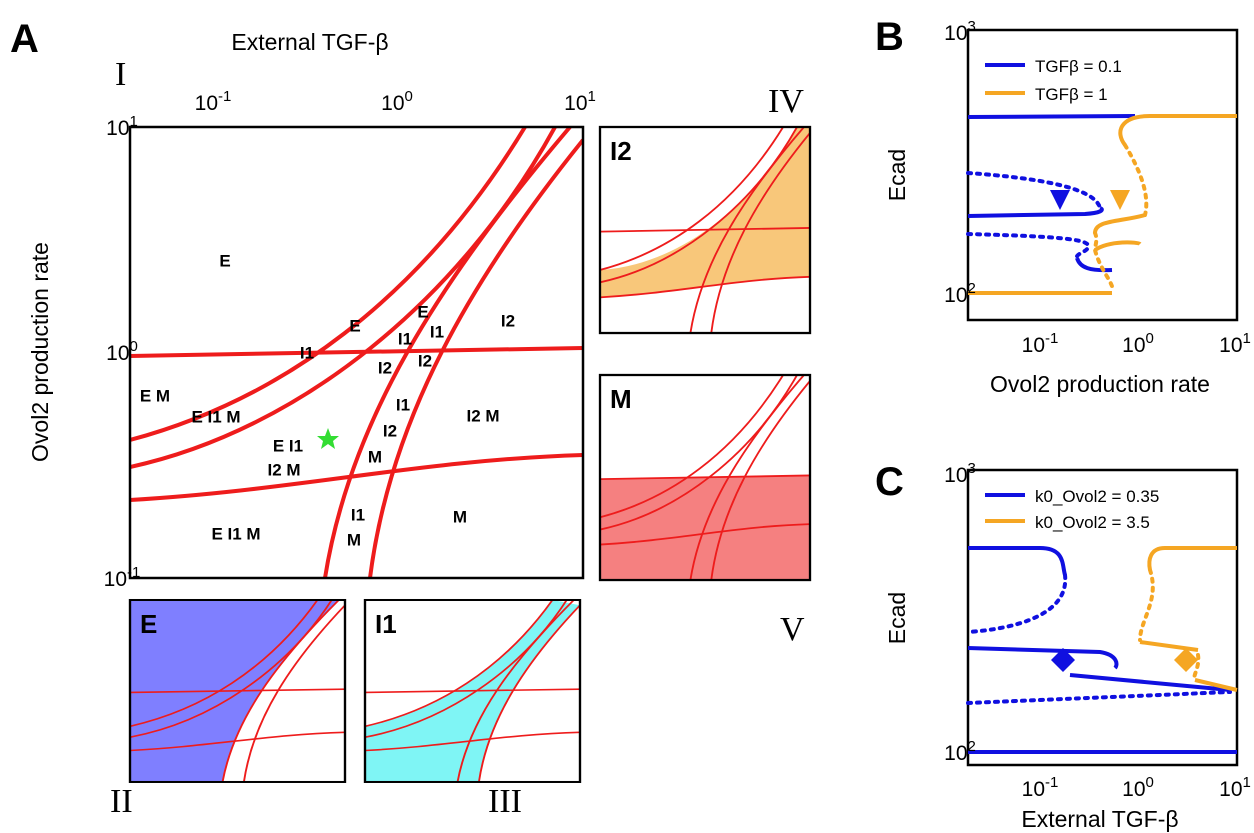  What do you see at coordinates (120, 74) in the screenshot?
I see `roman-label: I` at bounding box center [120, 74].